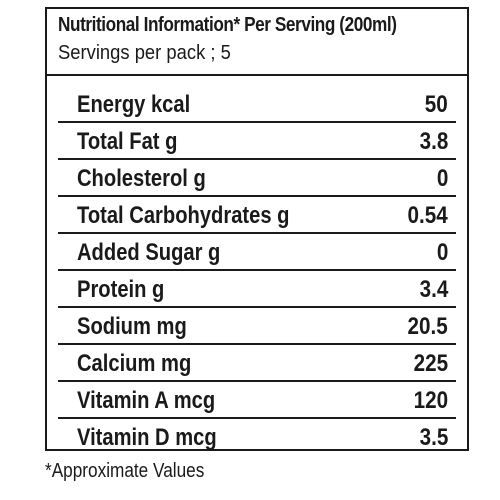  I want to click on nutrient-value: 20.5, so click(427, 326).